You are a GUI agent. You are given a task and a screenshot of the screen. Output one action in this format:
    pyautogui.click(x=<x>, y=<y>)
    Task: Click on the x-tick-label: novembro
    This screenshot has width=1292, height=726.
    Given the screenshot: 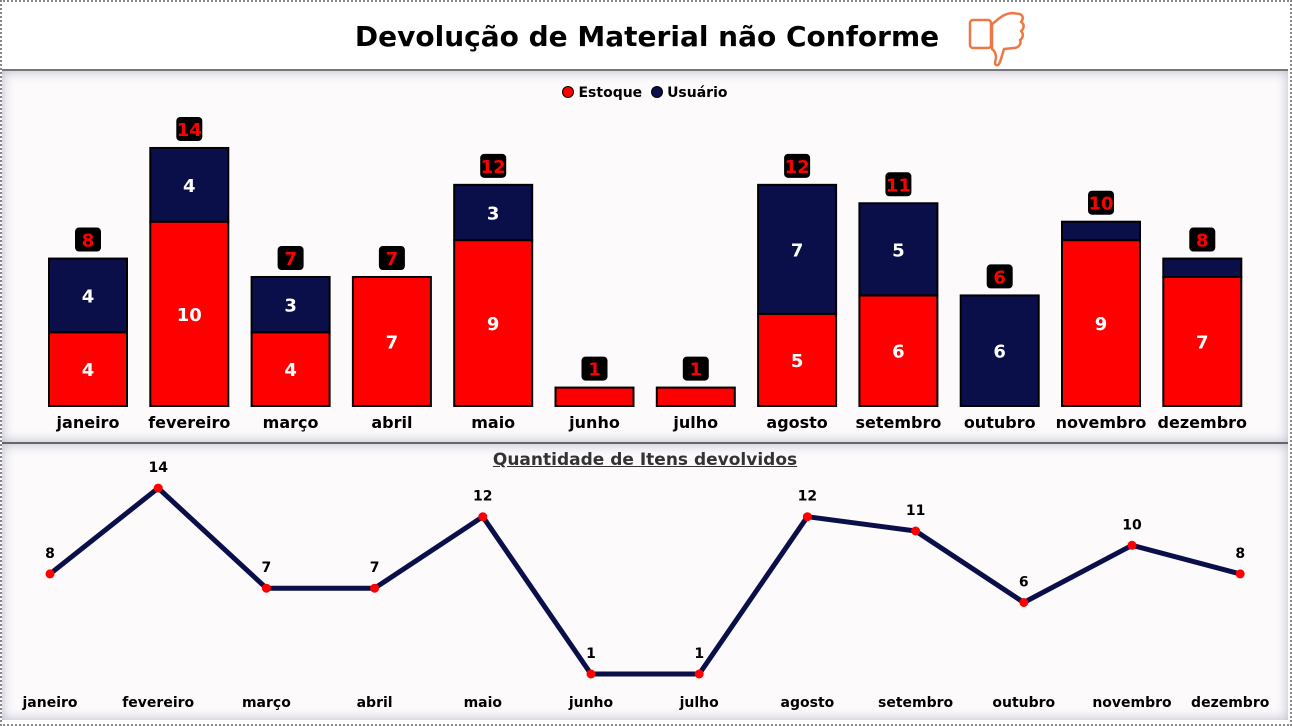 What is the action you would take?
    pyautogui.click(x=1101, y=422)
    